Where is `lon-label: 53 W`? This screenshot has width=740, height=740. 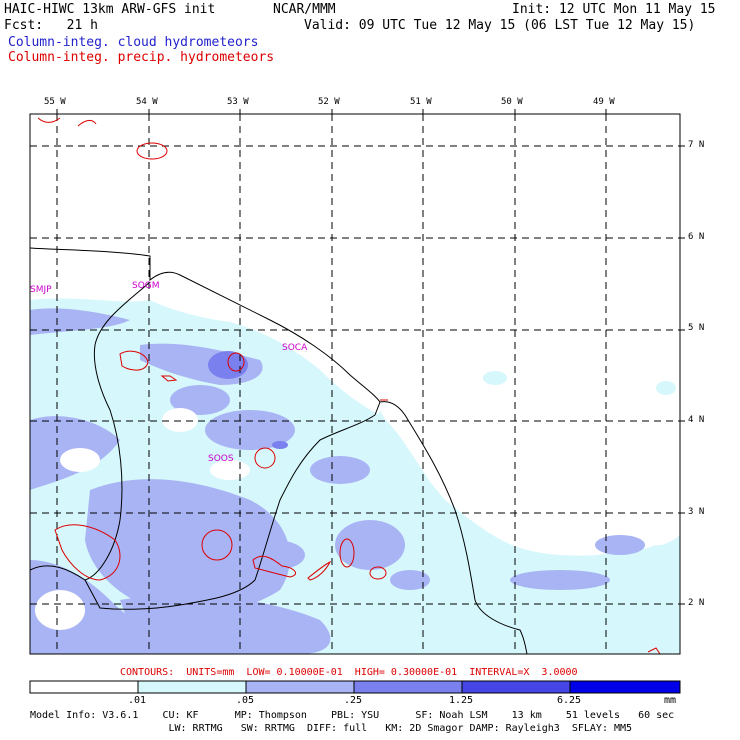 lon-label: 53 W is located at coordinates (238, 102).